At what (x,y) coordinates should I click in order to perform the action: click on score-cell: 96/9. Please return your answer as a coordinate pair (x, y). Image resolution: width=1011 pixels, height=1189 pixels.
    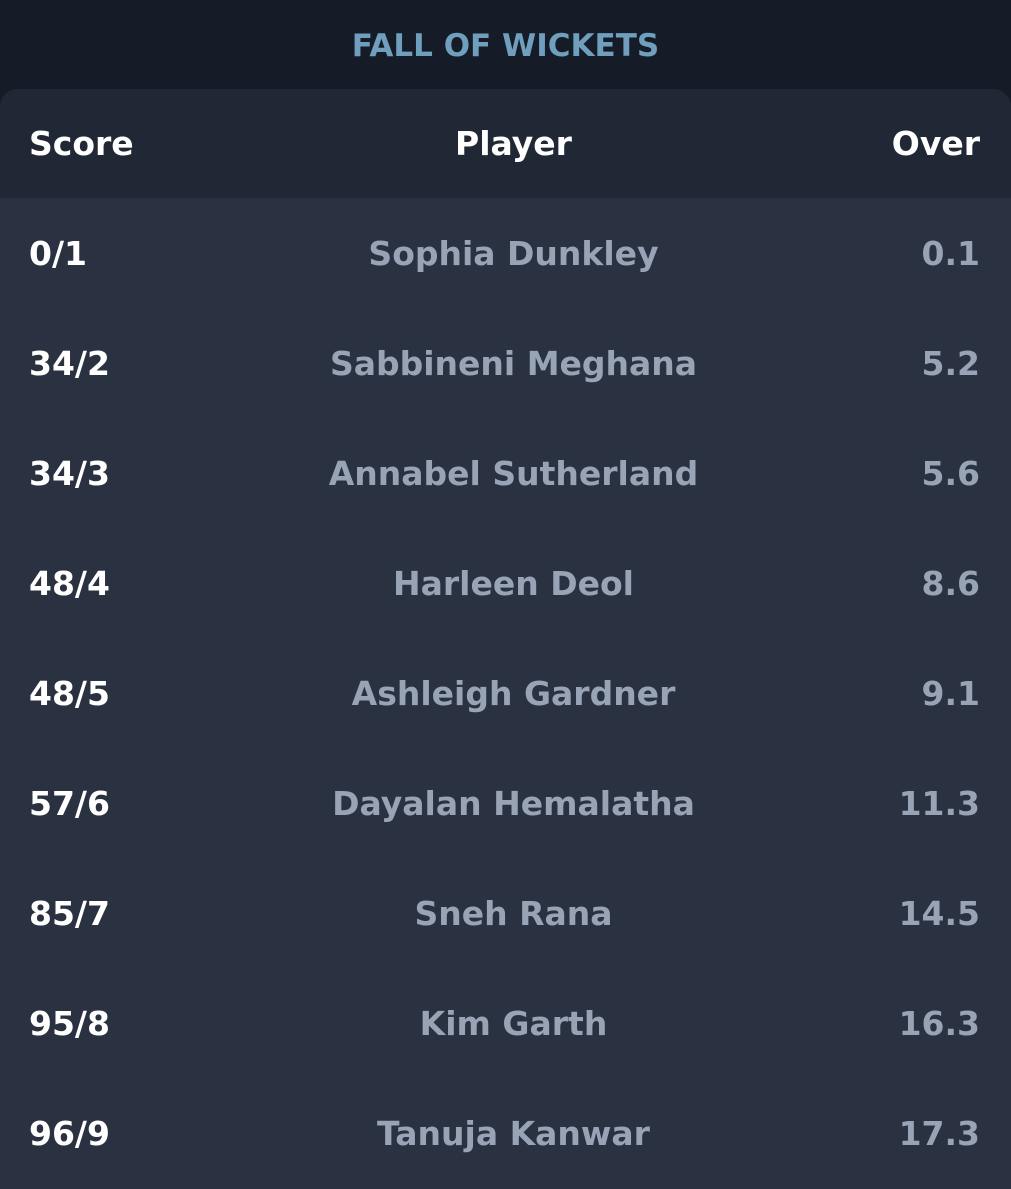
    Looking at the image, I should click on (69, 1133).